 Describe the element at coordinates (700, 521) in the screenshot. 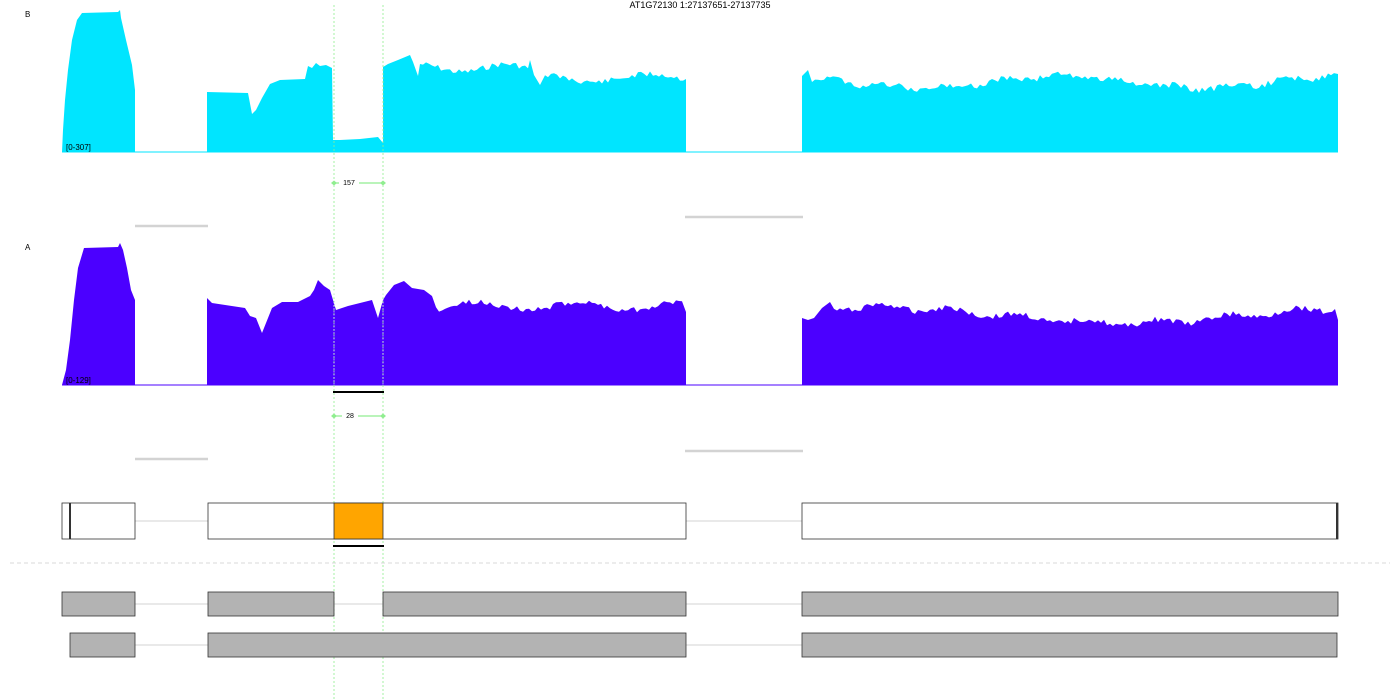

I see `event-gene-model` at that location.